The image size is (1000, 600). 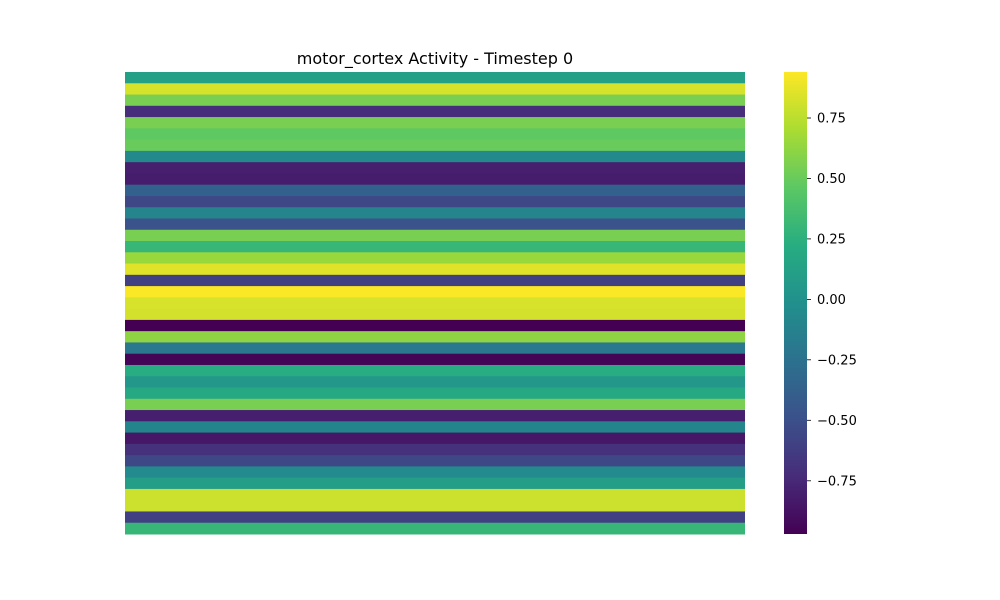 What do you see at coordinates (831, 119) in the screenshot?
I see `colorbar-tick-label: 0.75` at bounding box center [831, 119].